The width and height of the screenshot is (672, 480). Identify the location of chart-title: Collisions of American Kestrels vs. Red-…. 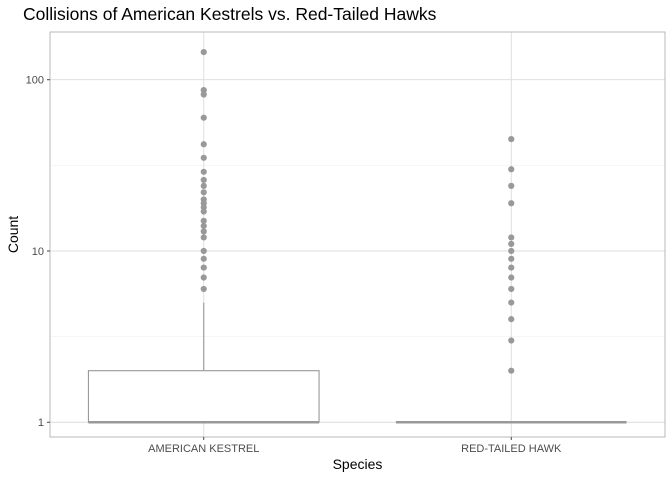
(230, 14).